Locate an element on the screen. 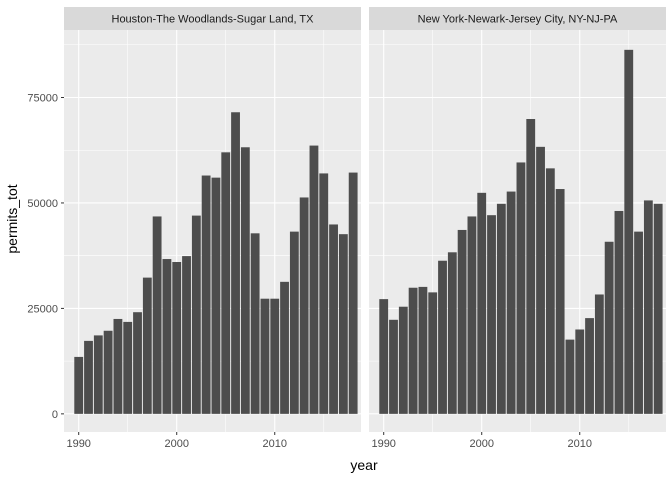 The width and height of the screenshot is (672, 480). y-tick-label: 50000 is located at coordinates (42, 204).